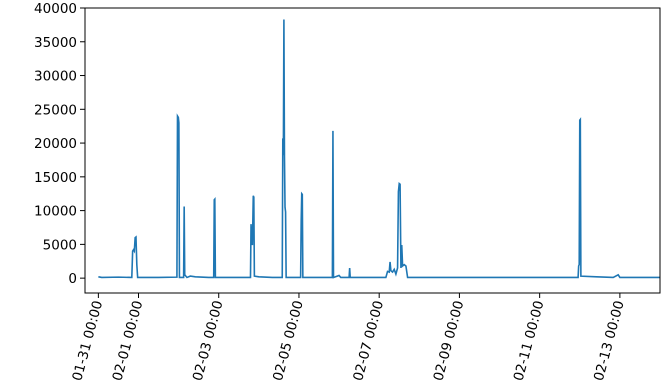 This screenshot has width=663, height=383. What do you see at coordinates (448, 341) in the screenshot?
I see `x-tick-label: 02-09 00:00` at bounding box center [448, 341].